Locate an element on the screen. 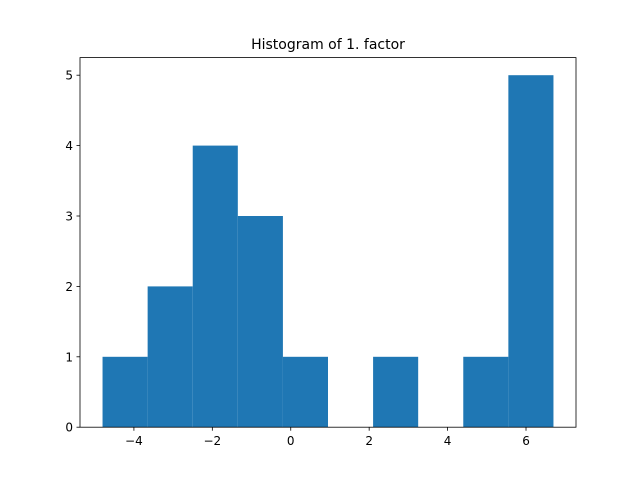 This screenshot has width=640, height=484. x-tick-label: 0 is located at coordinates (291, 441).